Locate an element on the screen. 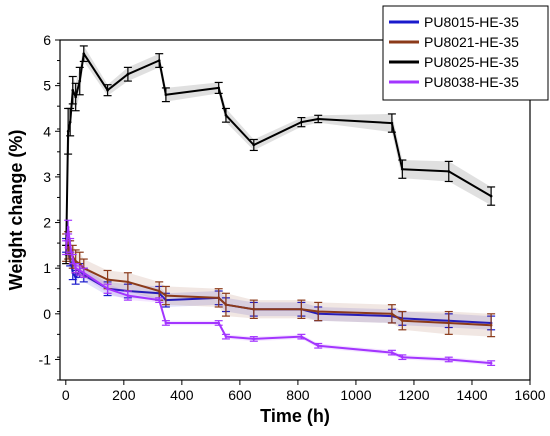 Image resolution: width=550 pixels, height=436 pixels. y-tick-label: 4 is located at coordinates (47, 131).